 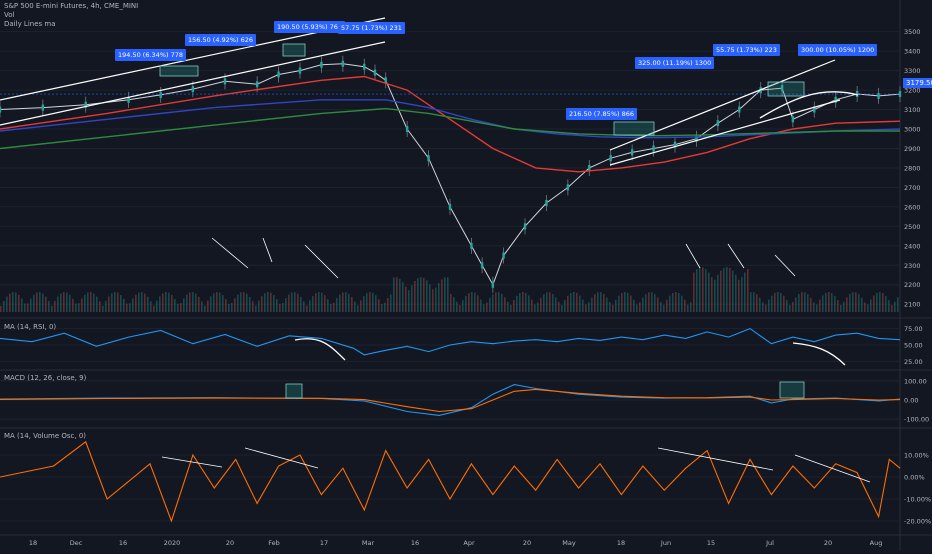 I want to click on measure-label-7: 55.75 (1.73%) 223, so click(x=746, y=50).